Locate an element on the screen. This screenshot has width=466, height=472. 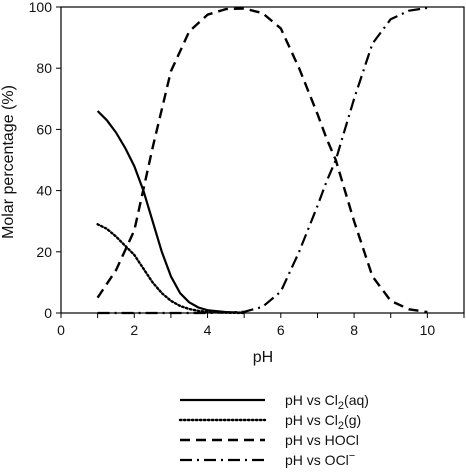
x-tick-label: 4 is located at coordinates (208, 330).